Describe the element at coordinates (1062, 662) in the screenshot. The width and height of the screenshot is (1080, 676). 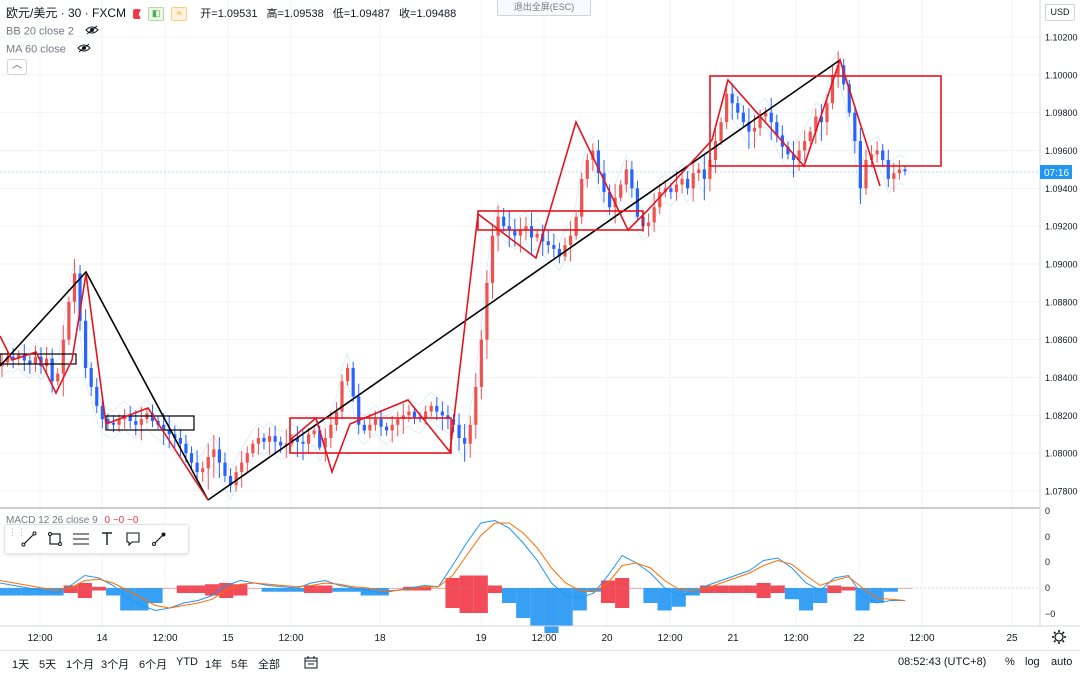
I see `auto-scale-toggle: auto` at that location.